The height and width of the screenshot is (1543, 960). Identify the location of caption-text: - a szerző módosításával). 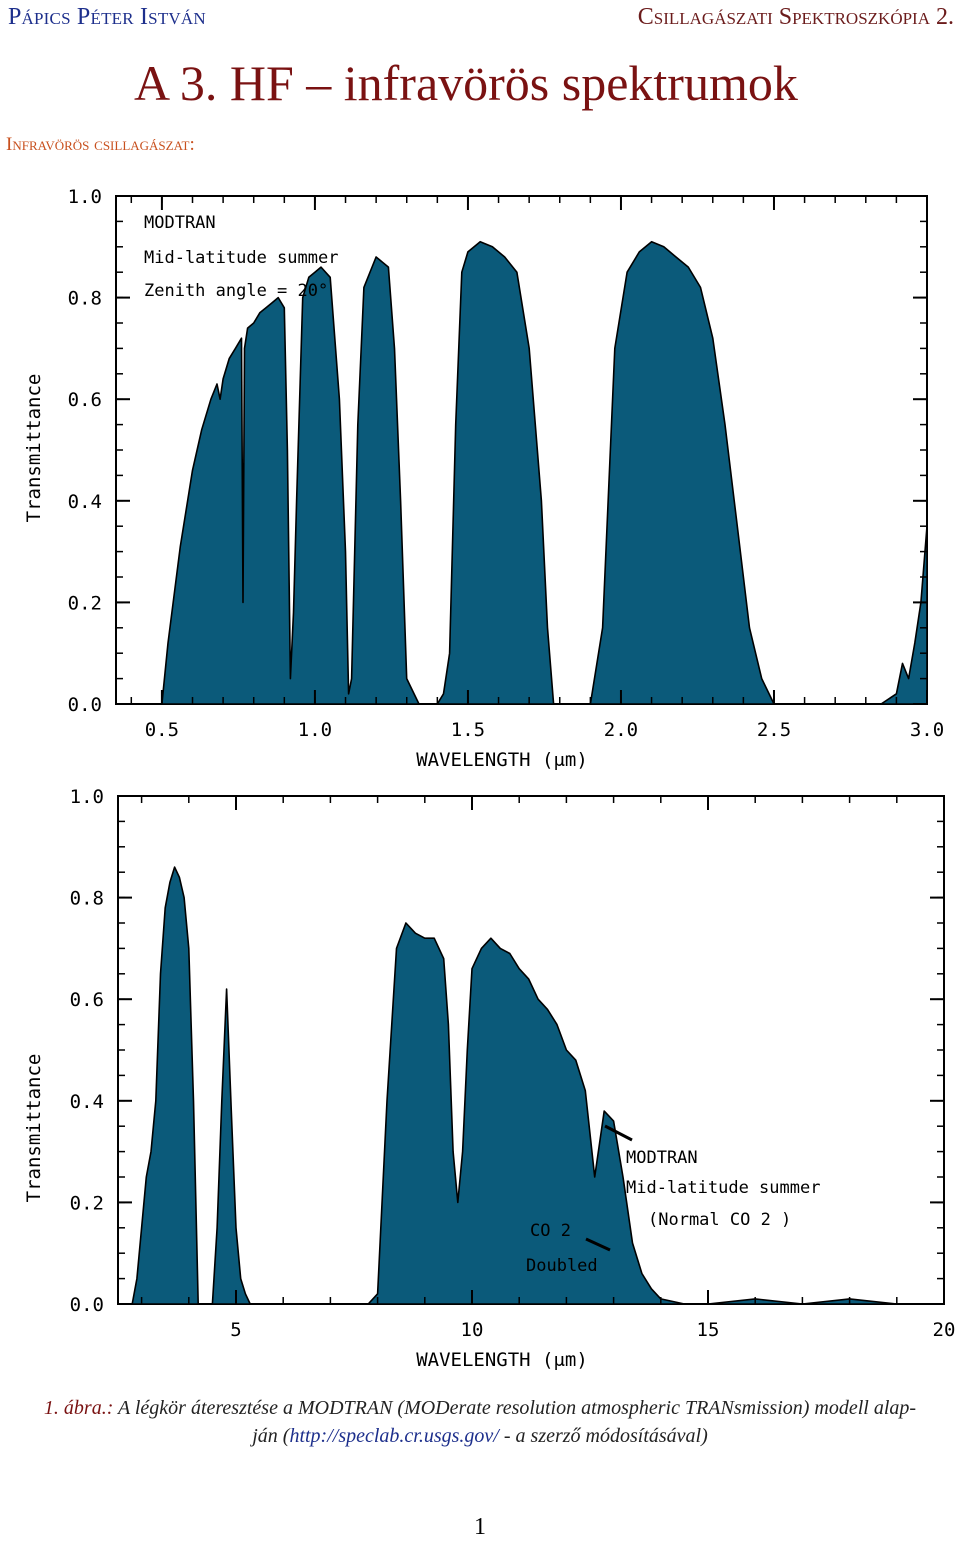
(603, 1436).